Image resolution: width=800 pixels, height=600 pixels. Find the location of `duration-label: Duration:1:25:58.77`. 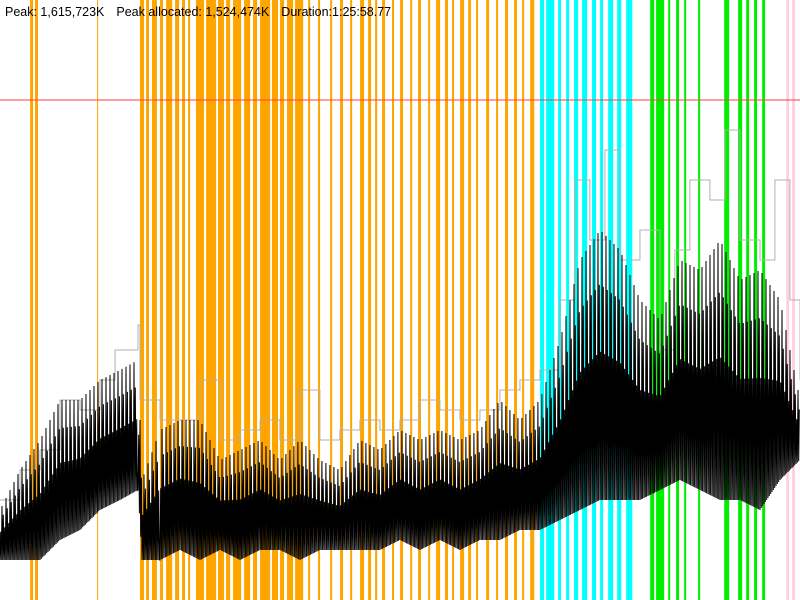

duration-label: Duration:1:25:58.77 is located at coordinates (336, 12).